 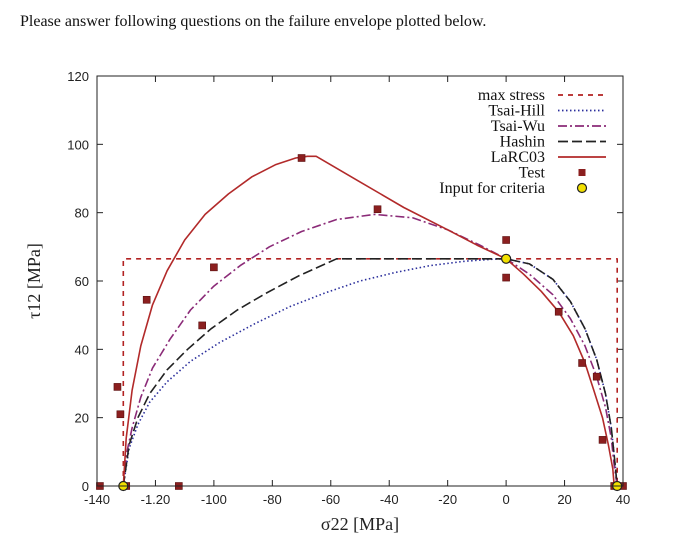 I want to click on x-tick-label: -1.20, so click(x=156, y=499).